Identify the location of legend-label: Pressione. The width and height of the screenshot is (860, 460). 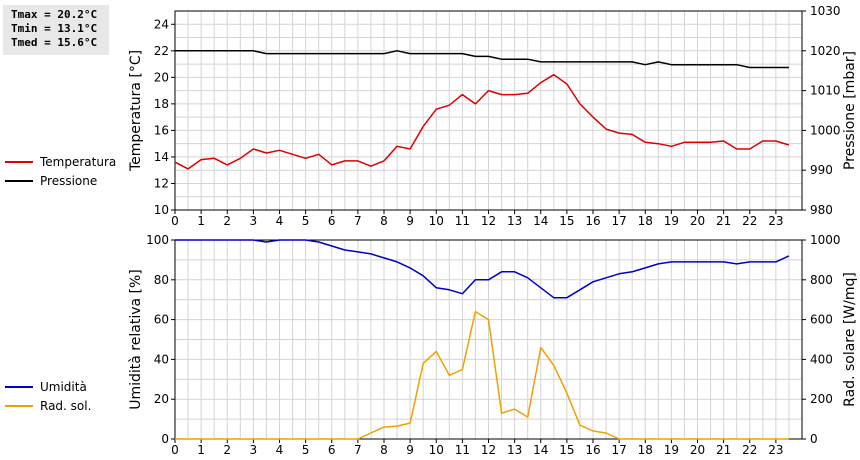
(68, 181).